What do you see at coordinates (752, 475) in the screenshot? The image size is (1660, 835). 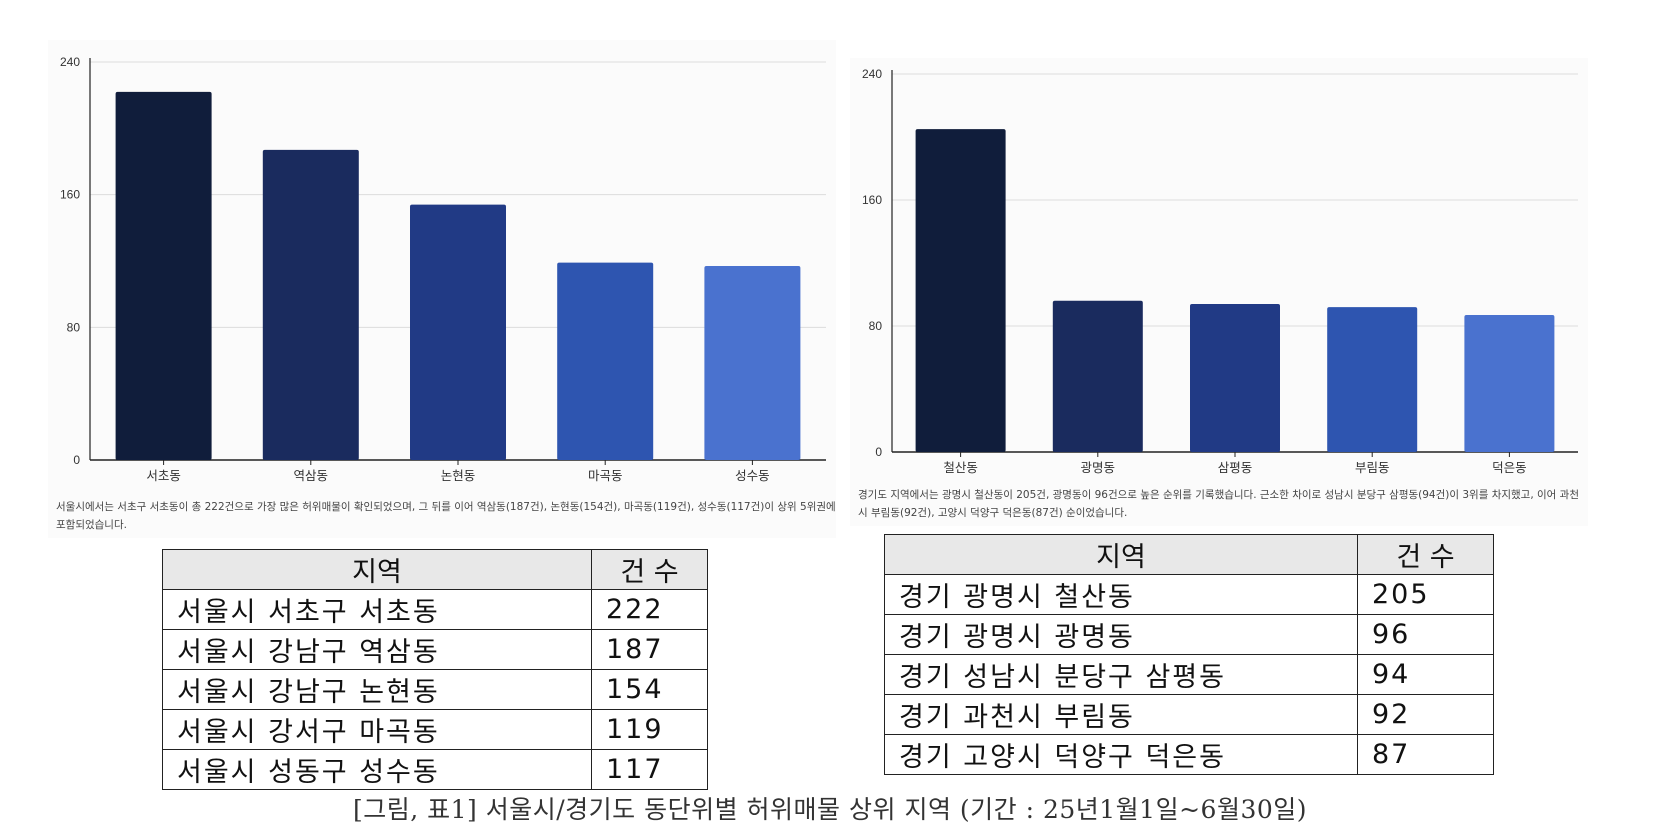 I see `x-tick-label: 성수동` at bounding box center [752, 475].